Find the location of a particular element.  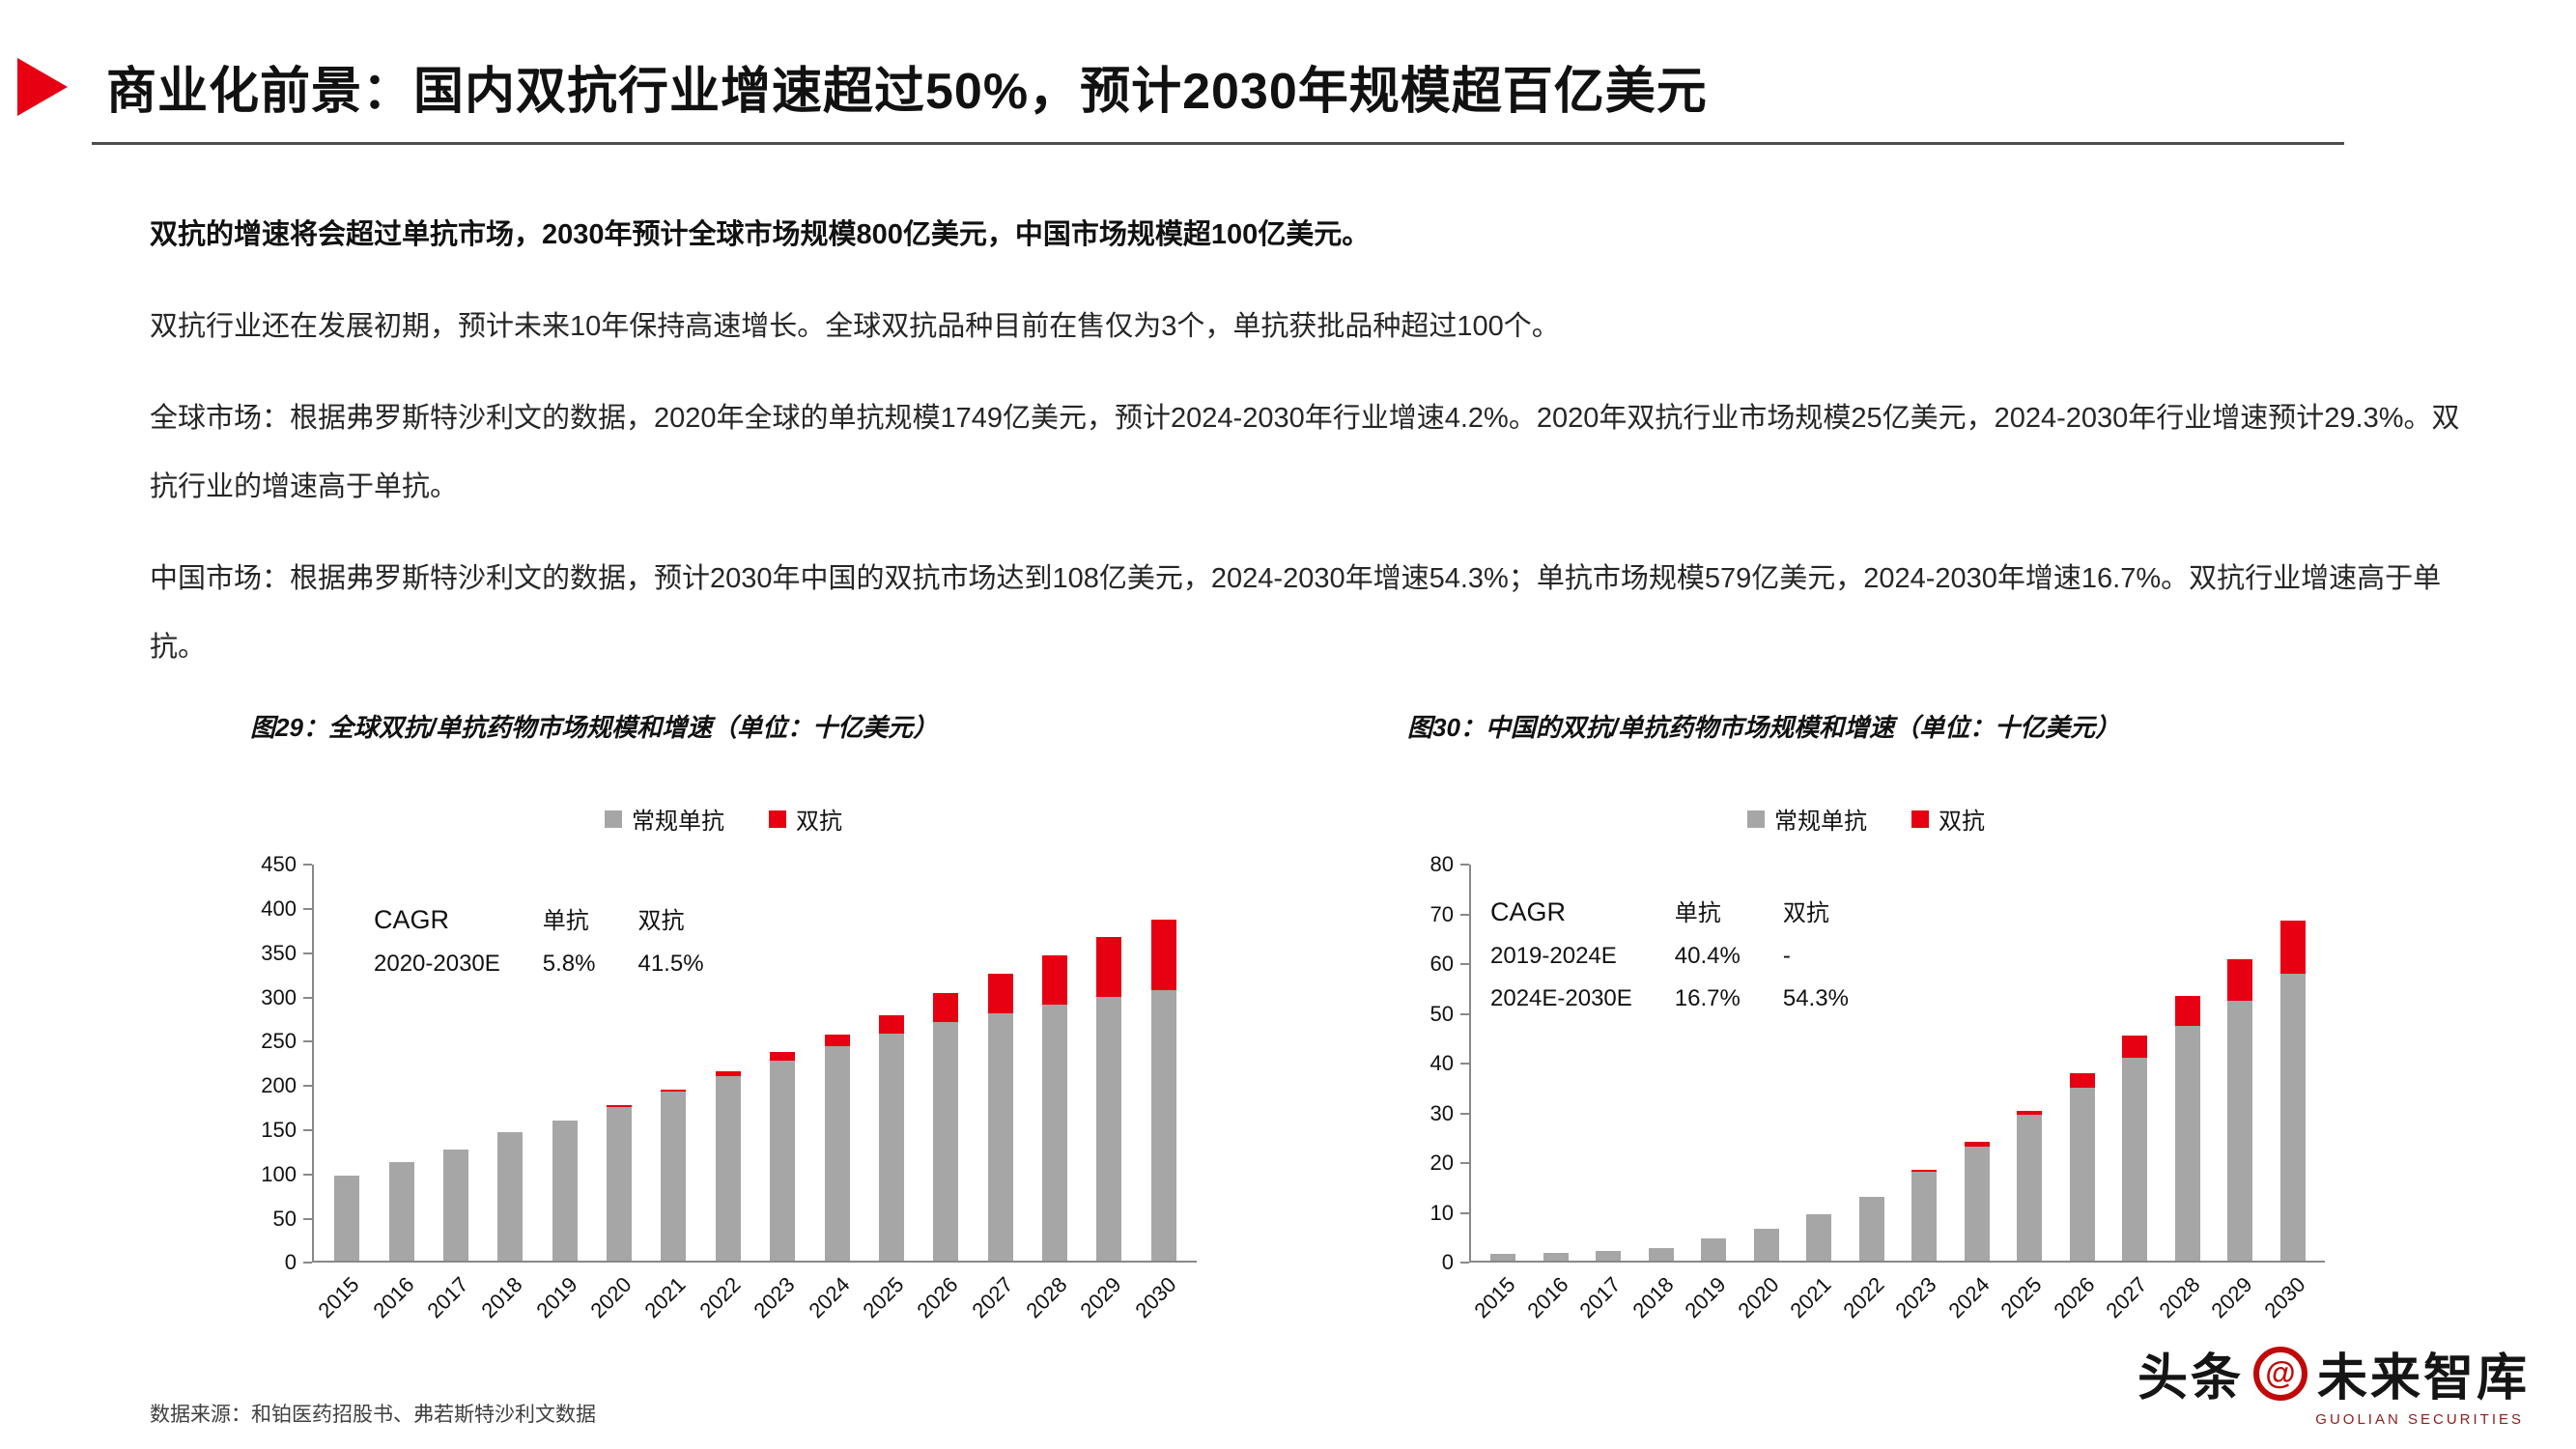

bar-column-2015: 2015 is located at coordinates (1500, 1094).